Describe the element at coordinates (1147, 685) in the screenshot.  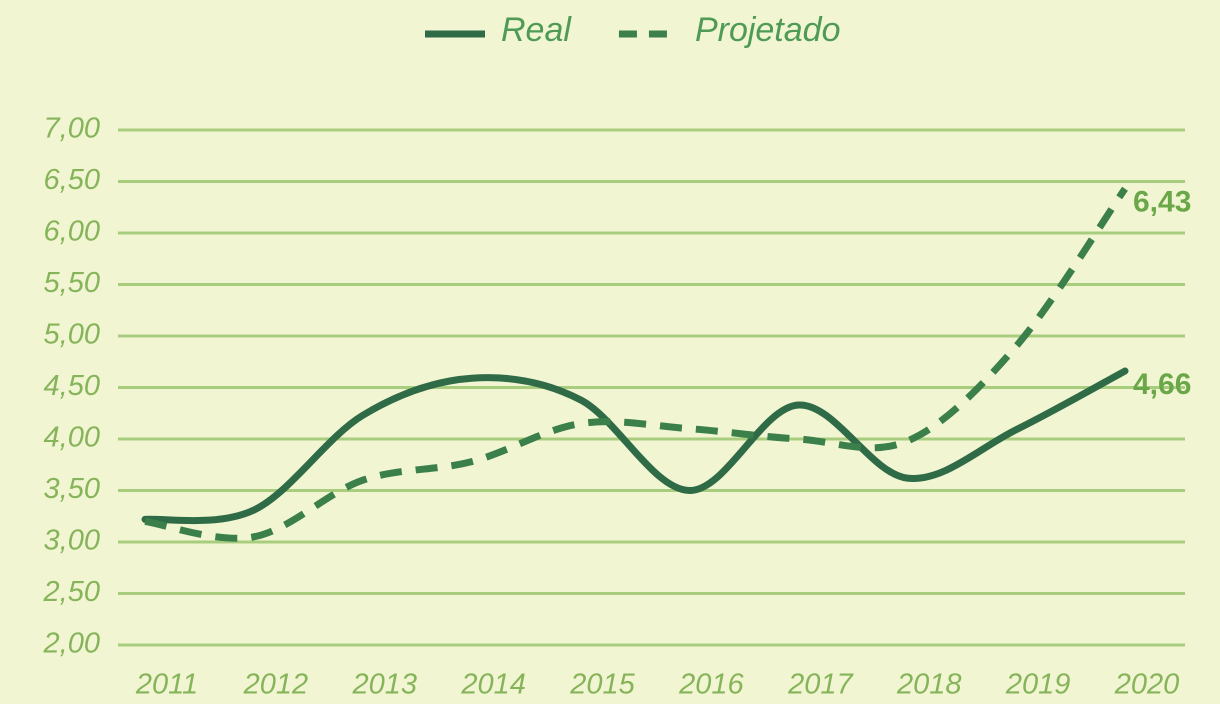
I see `x-tick-label: 2020` at that location.